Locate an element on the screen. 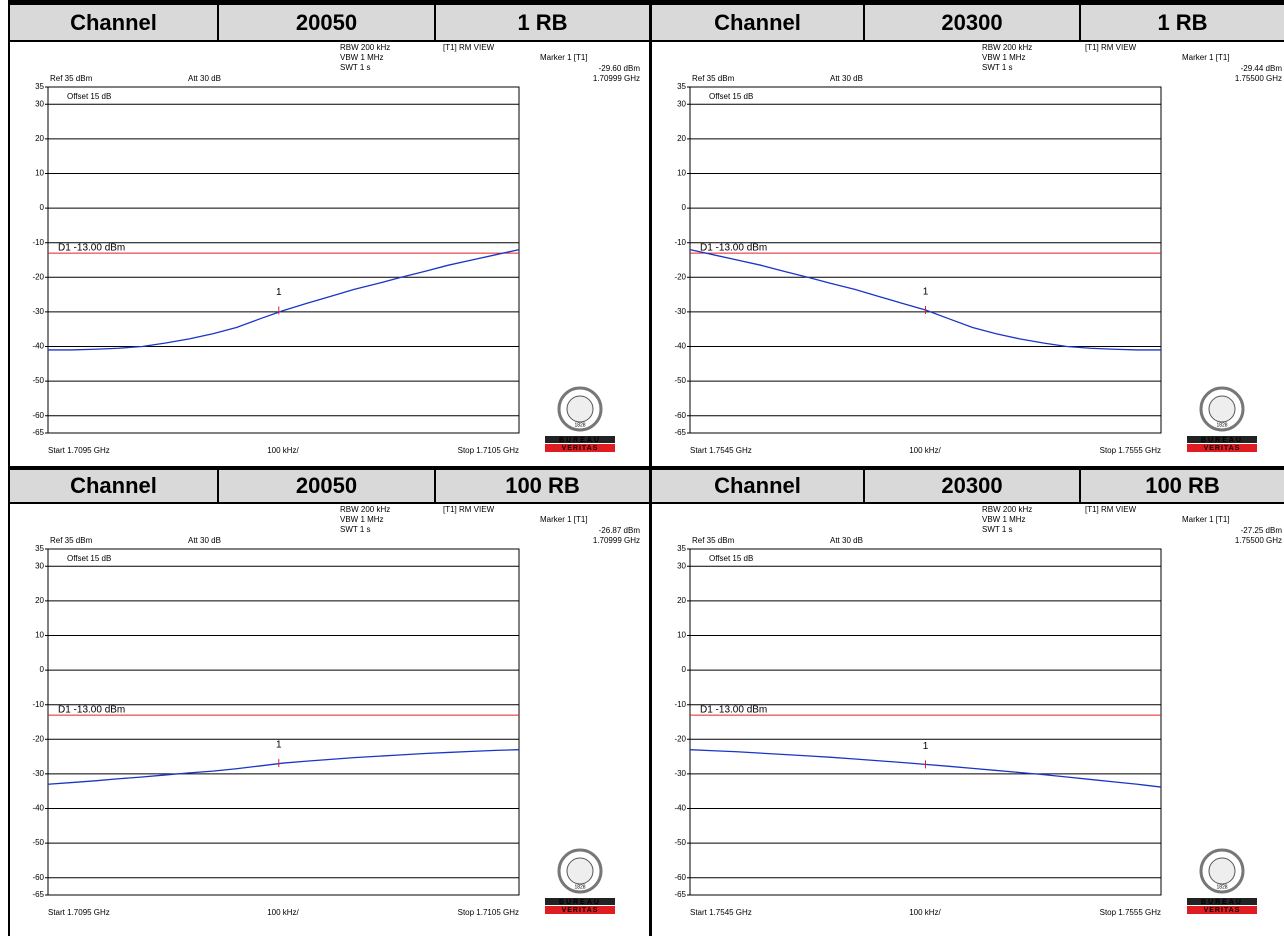 This screenshot has width=1284, height=936. swt-label: SWT 1 s is located at coordinates (355, 529).